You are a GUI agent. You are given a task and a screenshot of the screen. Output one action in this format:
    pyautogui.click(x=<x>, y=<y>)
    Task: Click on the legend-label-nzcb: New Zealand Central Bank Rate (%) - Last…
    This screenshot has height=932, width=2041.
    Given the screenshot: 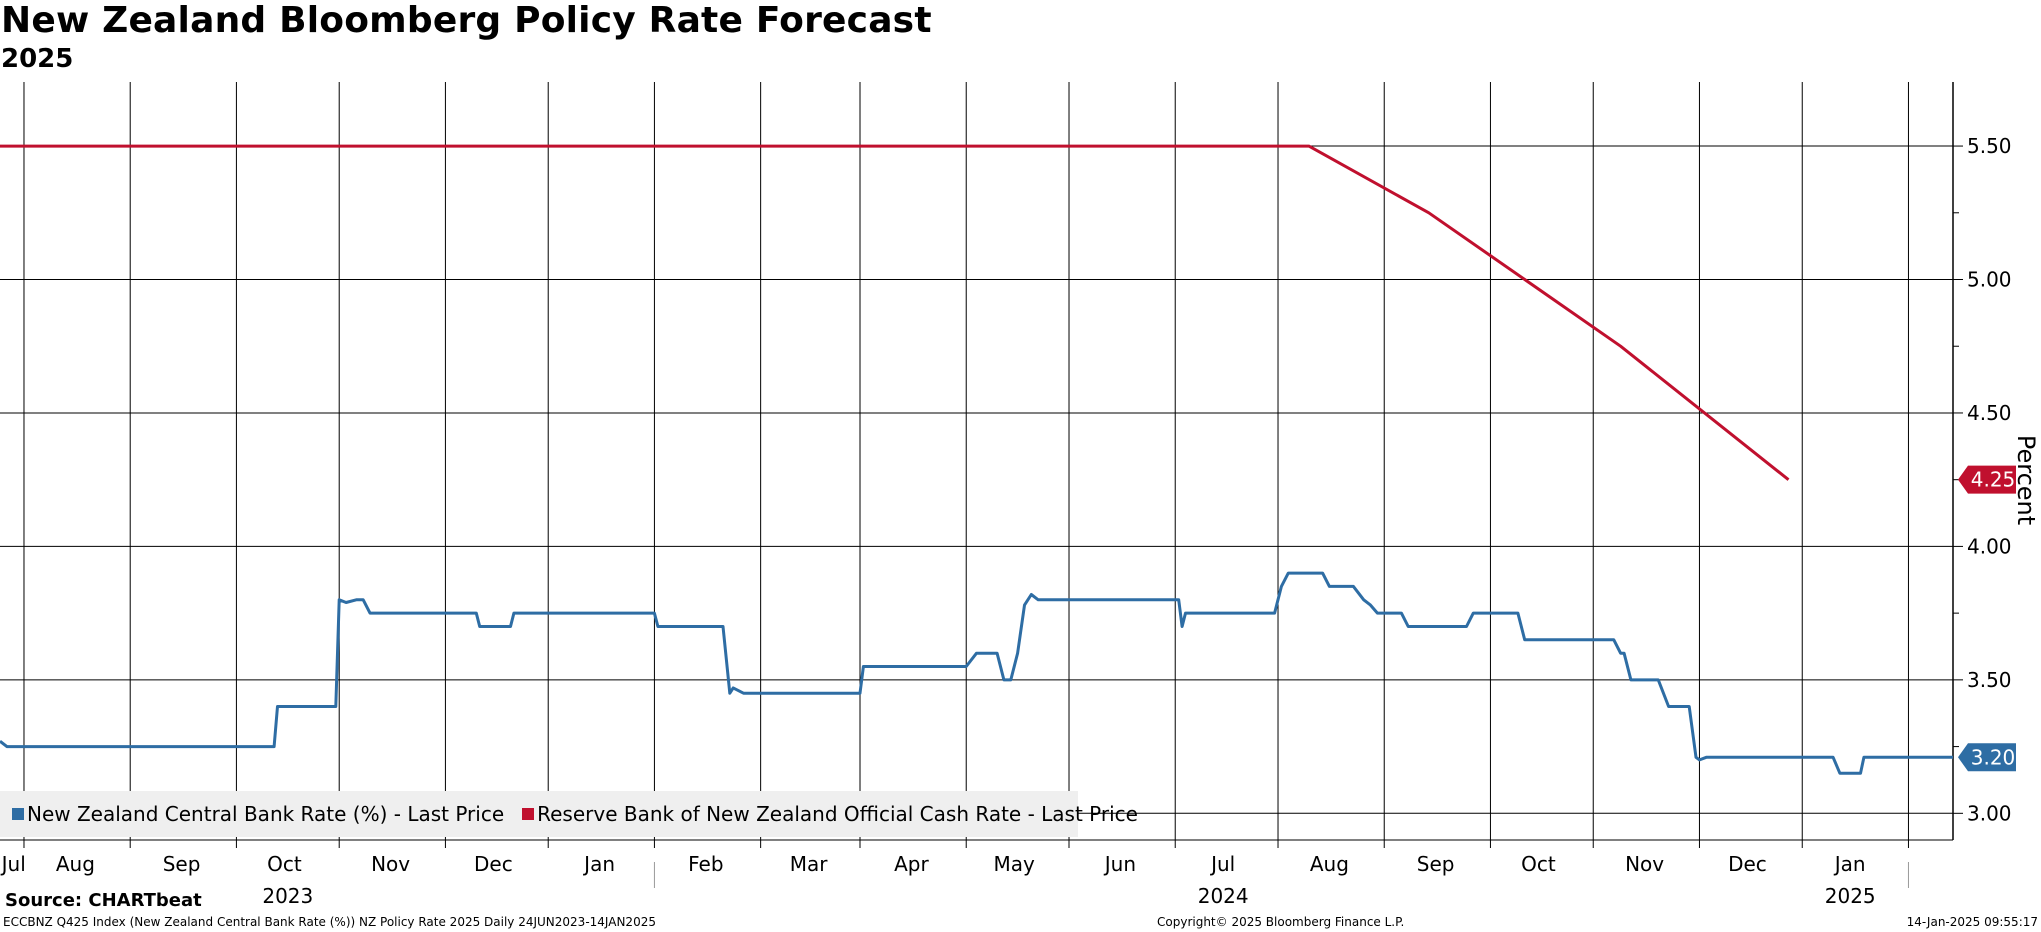 What is the action you would take?
    pyautogui.click(x=266, y=814)
    